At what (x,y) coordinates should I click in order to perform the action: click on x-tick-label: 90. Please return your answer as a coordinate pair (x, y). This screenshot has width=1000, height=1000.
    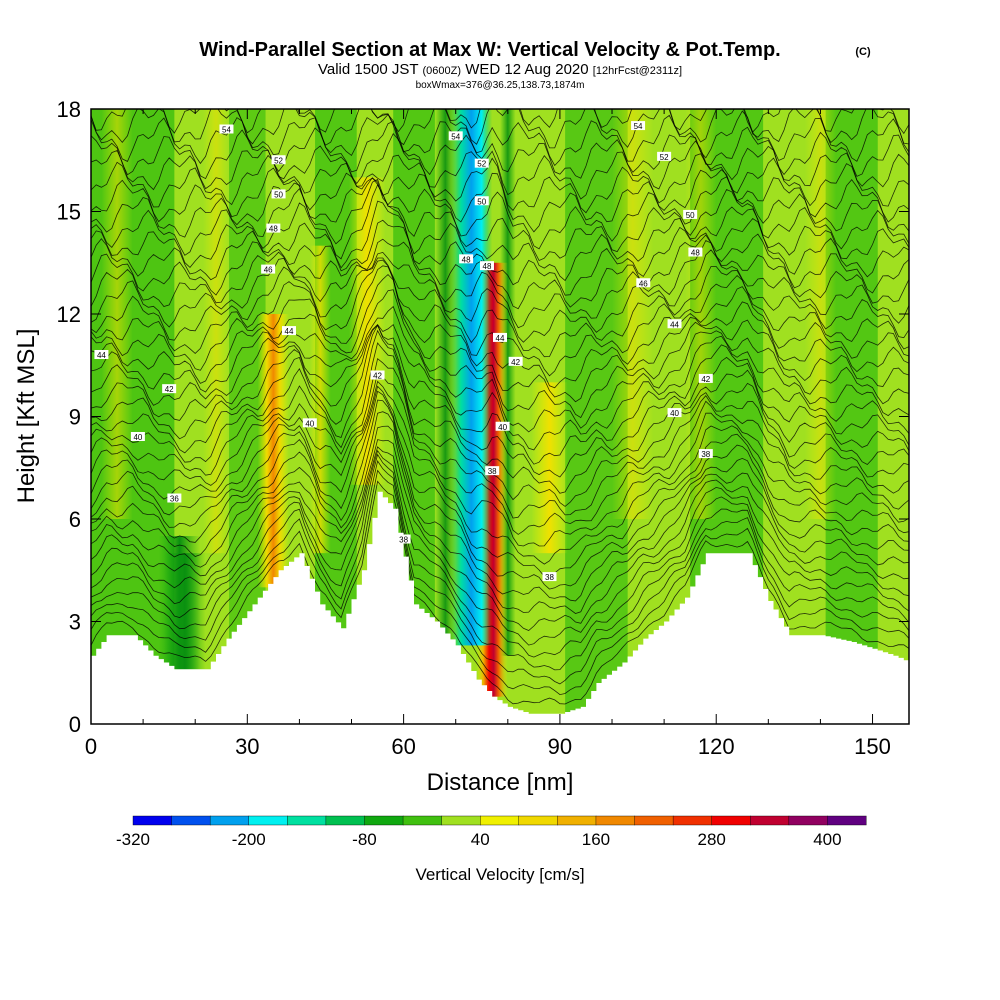
    Looking at the image, I should click on (560, 746).